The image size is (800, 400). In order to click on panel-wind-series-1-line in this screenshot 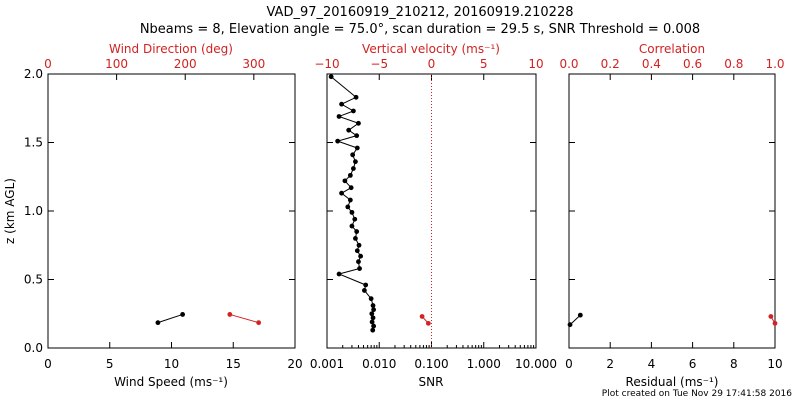, I will do `click(244, 318)`.